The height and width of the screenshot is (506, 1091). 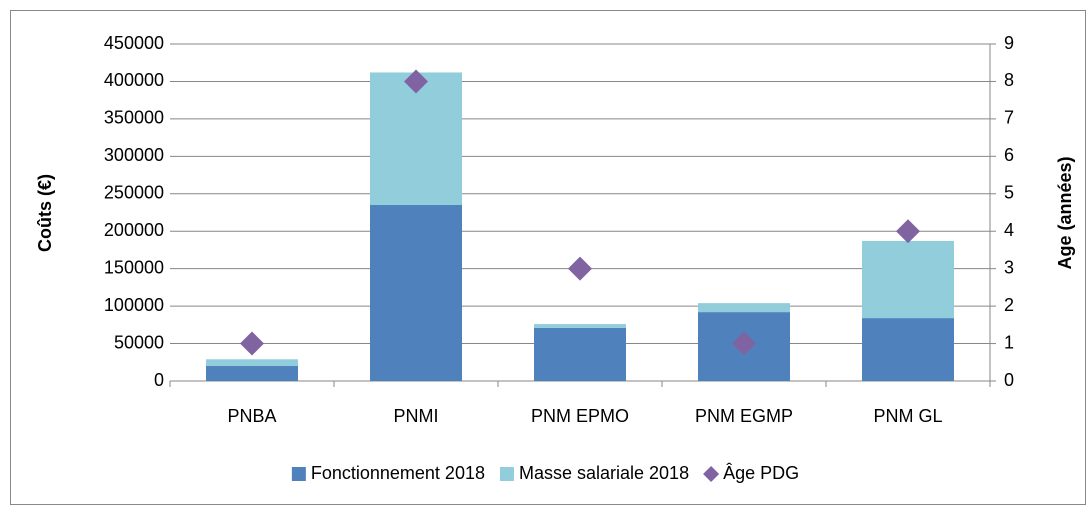 I want to click on y-tick-label: 50000, so click(x=139, y=342).